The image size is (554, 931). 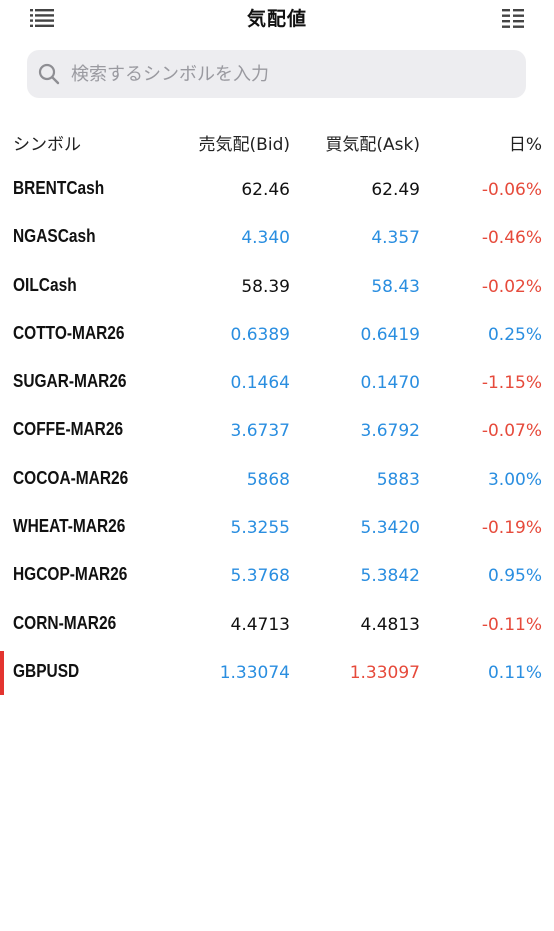 I want to click on quote-row: BRENTCash 62.46 62.49 -0.06%, so click(x=277, y=190).